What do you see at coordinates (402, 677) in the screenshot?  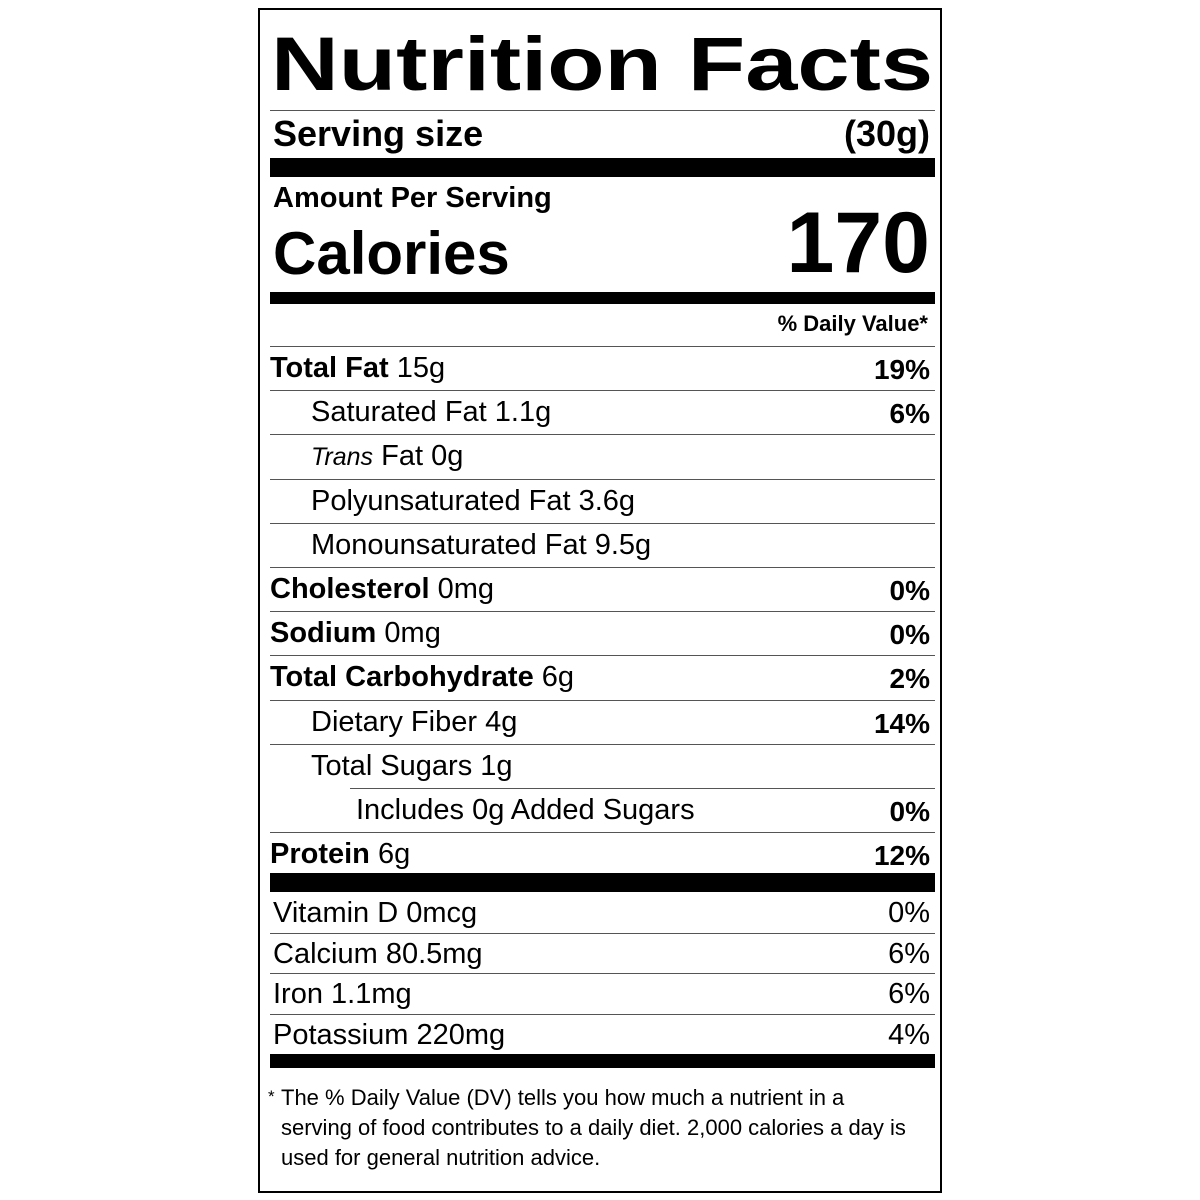 I see `nutrient-name: Total Carbohydrate` at bounding box center [402, 677].